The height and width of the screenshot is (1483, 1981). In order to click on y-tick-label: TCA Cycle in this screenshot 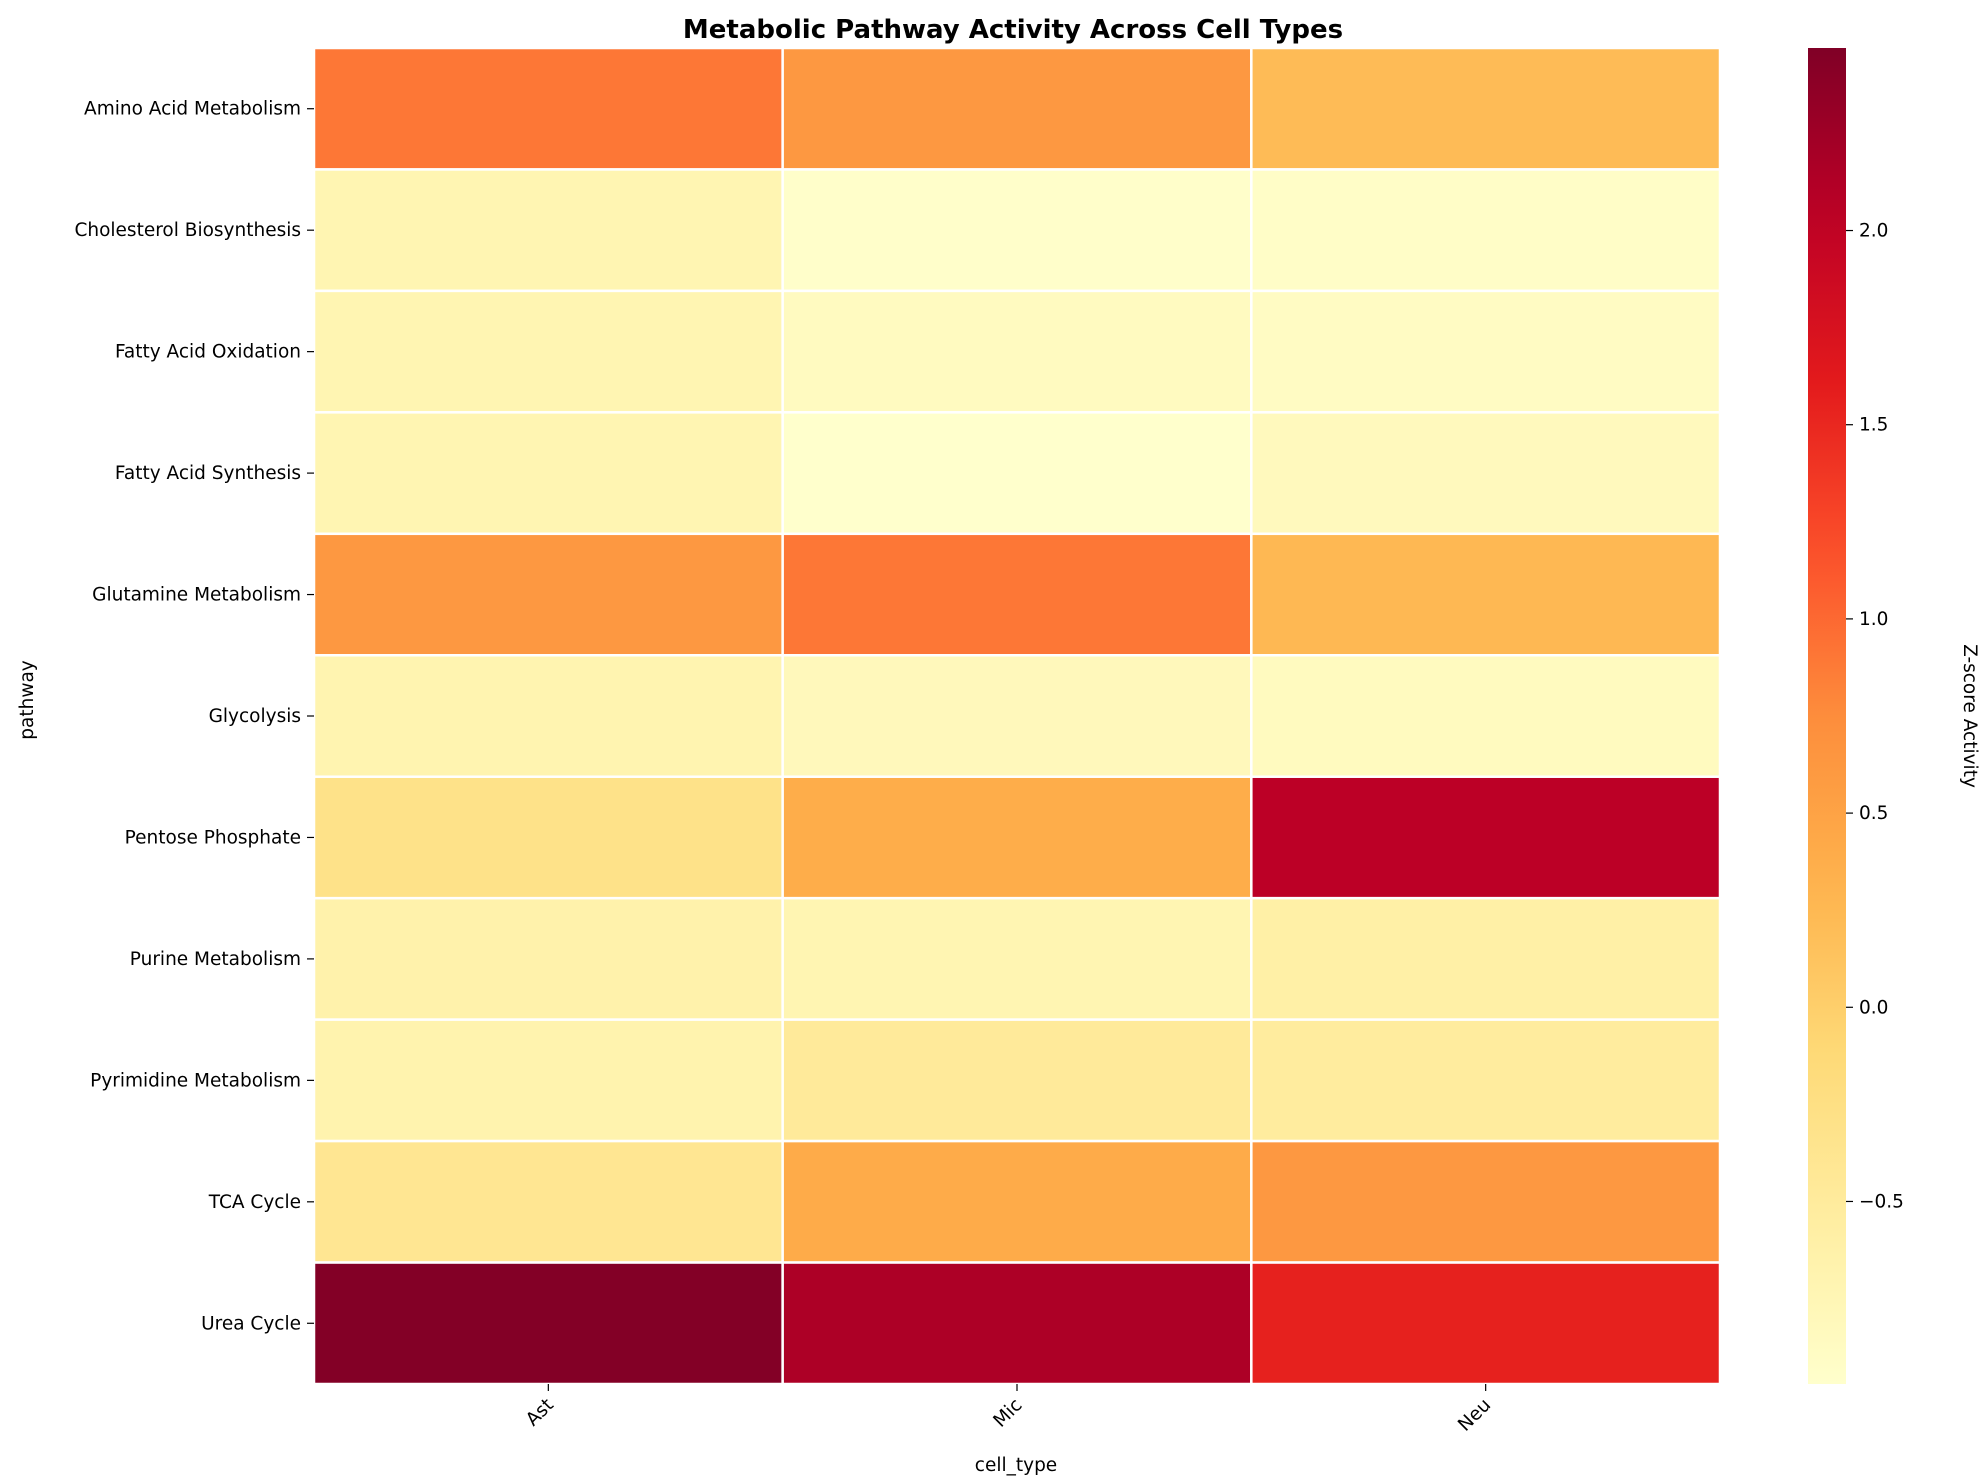, I will do `click(254, 1202)`.